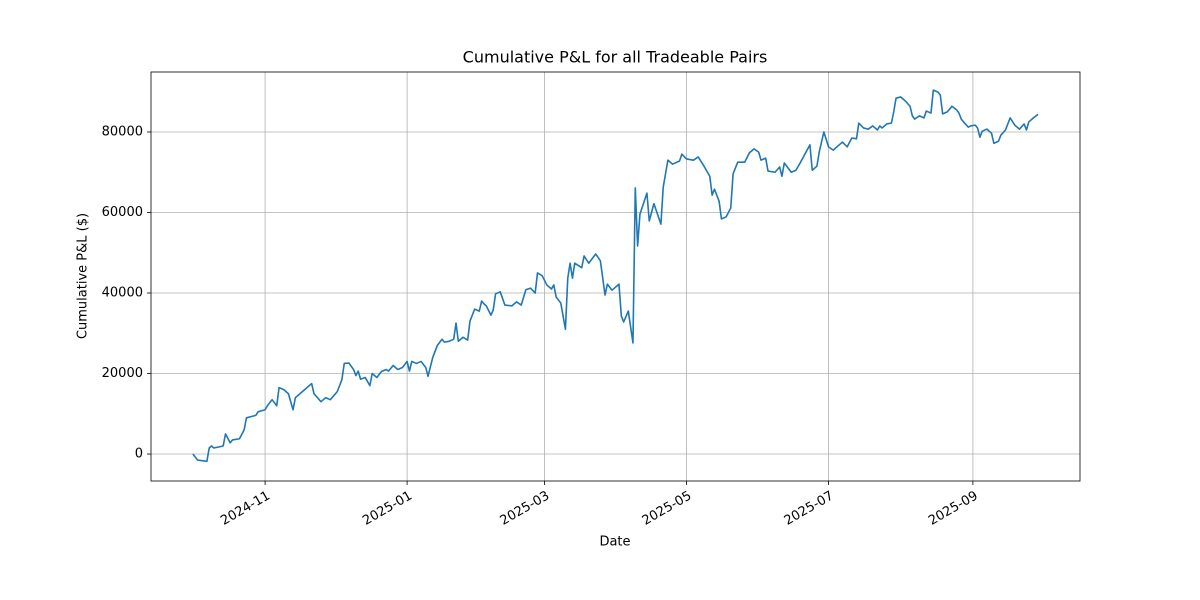 The width and height of the screenshot is (1200, 600). Describe the element at coordinates (122, 131) in the screenshot. I see `y-tick-label: 80000` at that location.